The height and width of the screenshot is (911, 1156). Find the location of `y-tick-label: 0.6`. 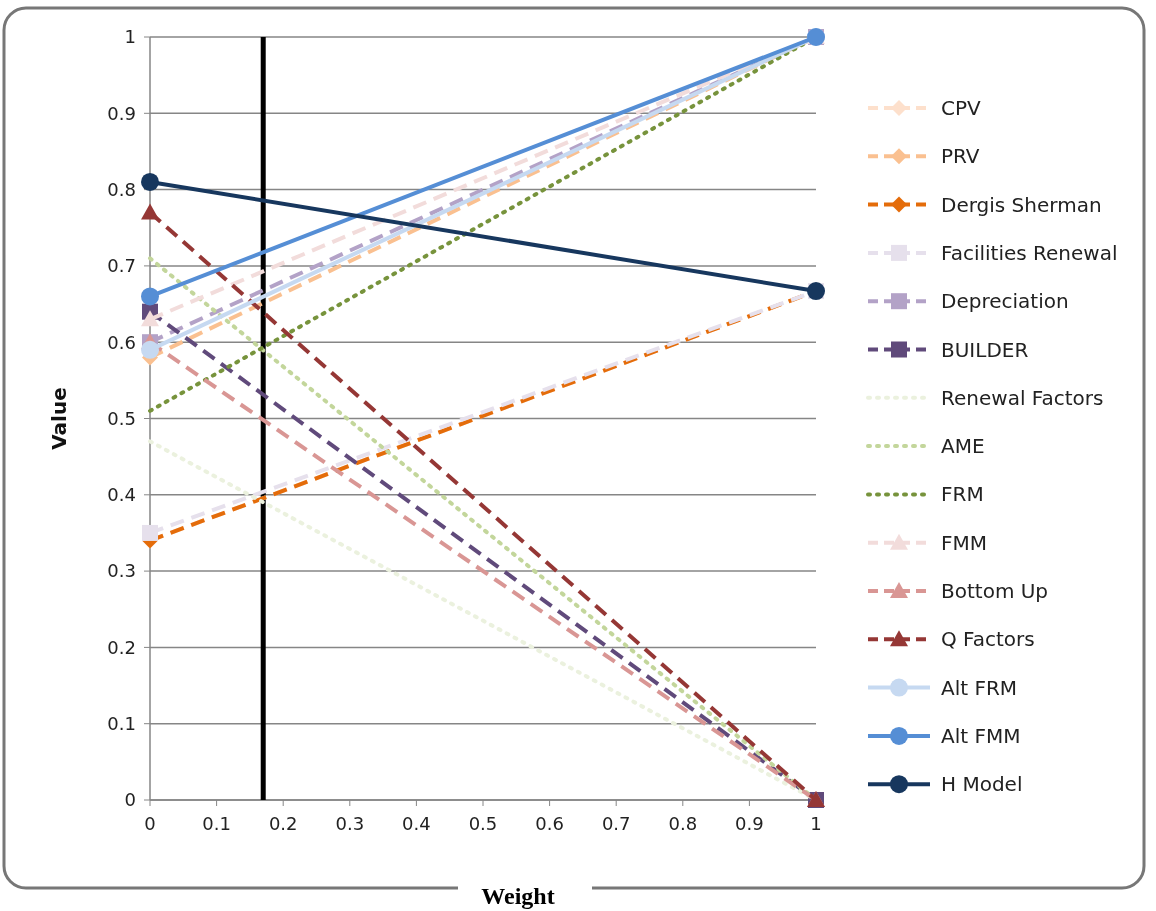

y-tick-label: 0.6 is located at coordinates (121, 342).